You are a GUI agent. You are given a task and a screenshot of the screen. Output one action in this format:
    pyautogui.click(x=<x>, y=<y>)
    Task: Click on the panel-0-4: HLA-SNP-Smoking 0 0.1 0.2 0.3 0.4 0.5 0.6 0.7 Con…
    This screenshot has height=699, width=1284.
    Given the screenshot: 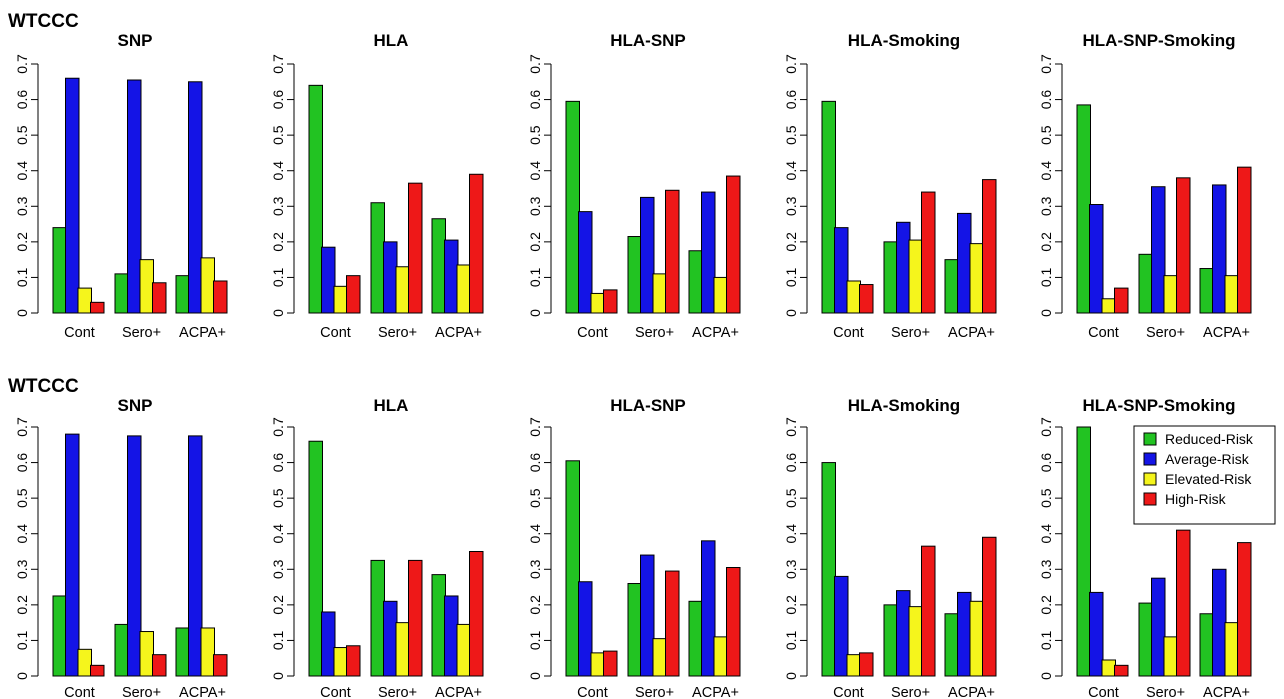 What is the action you would take?
    pyautogui.click(x=1145, y=186)
    